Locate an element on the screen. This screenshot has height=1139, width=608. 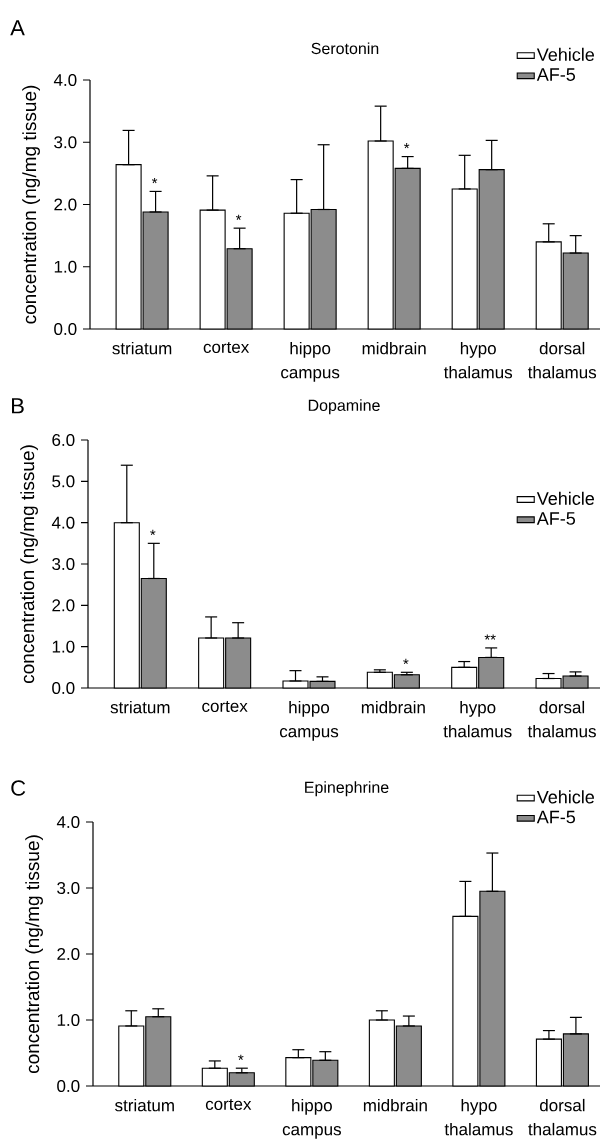
y-tick-label: 5.0 is located at coordinates (63, 481).